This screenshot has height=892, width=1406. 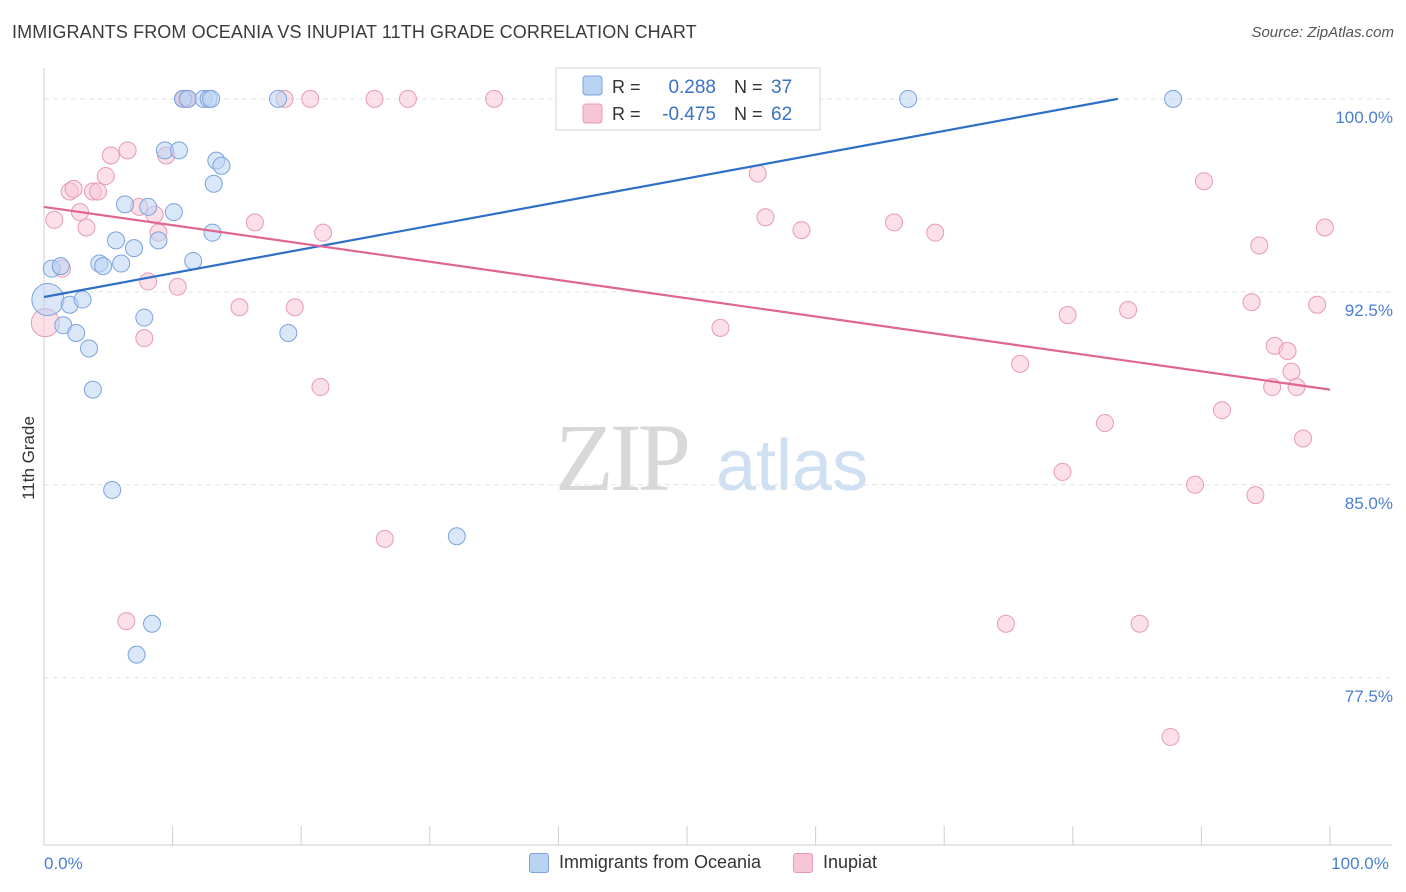 What do you see at coordinates (1322, 32) in the screenshot?
I see `source-label: Source: ZipAtlas.com` at bounding box center [1322, 32].